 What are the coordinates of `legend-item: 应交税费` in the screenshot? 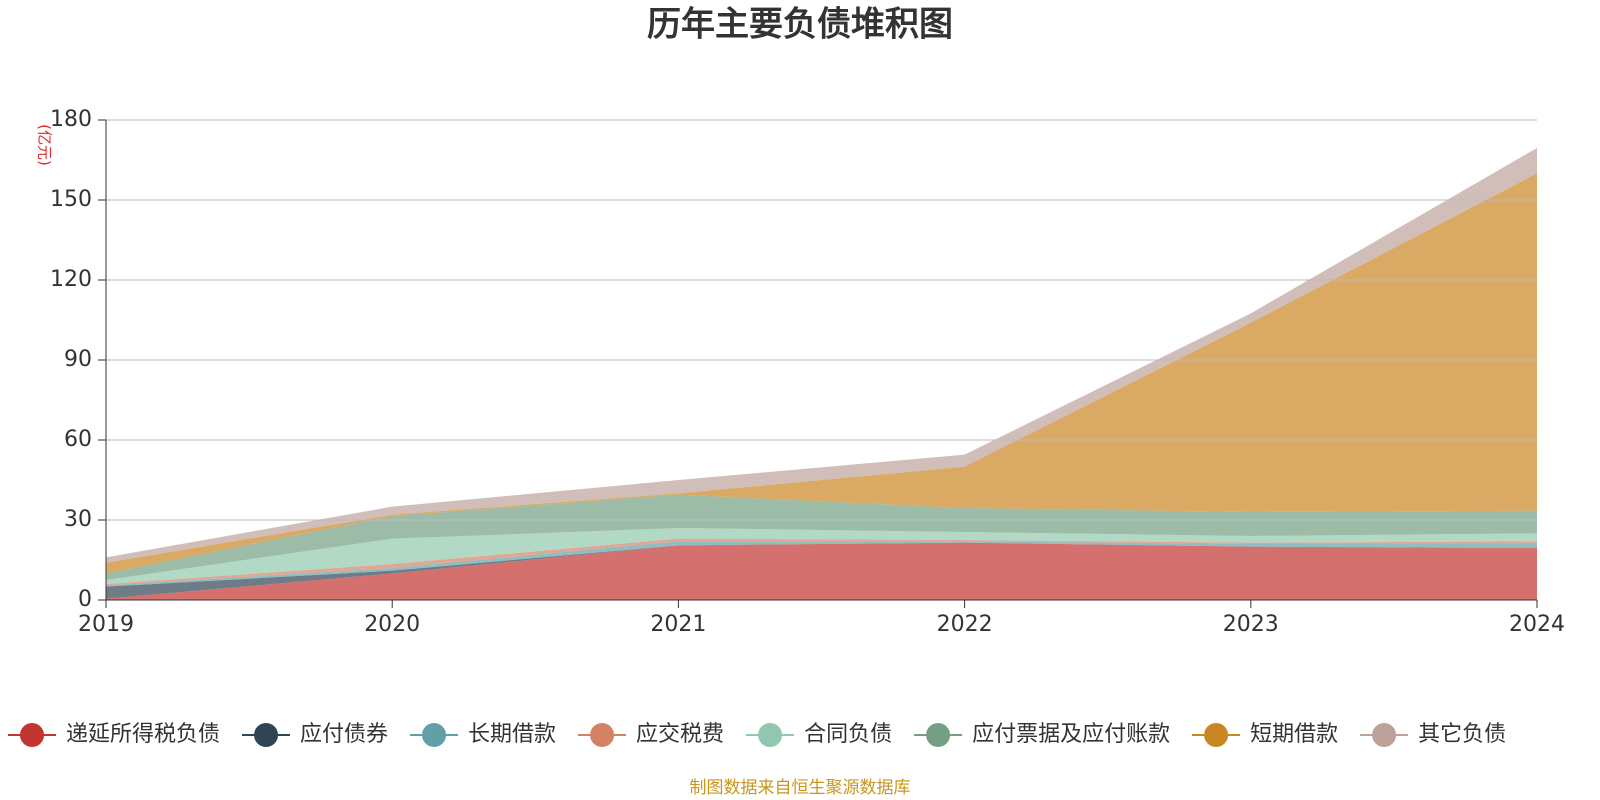 It's located at (651, 734).